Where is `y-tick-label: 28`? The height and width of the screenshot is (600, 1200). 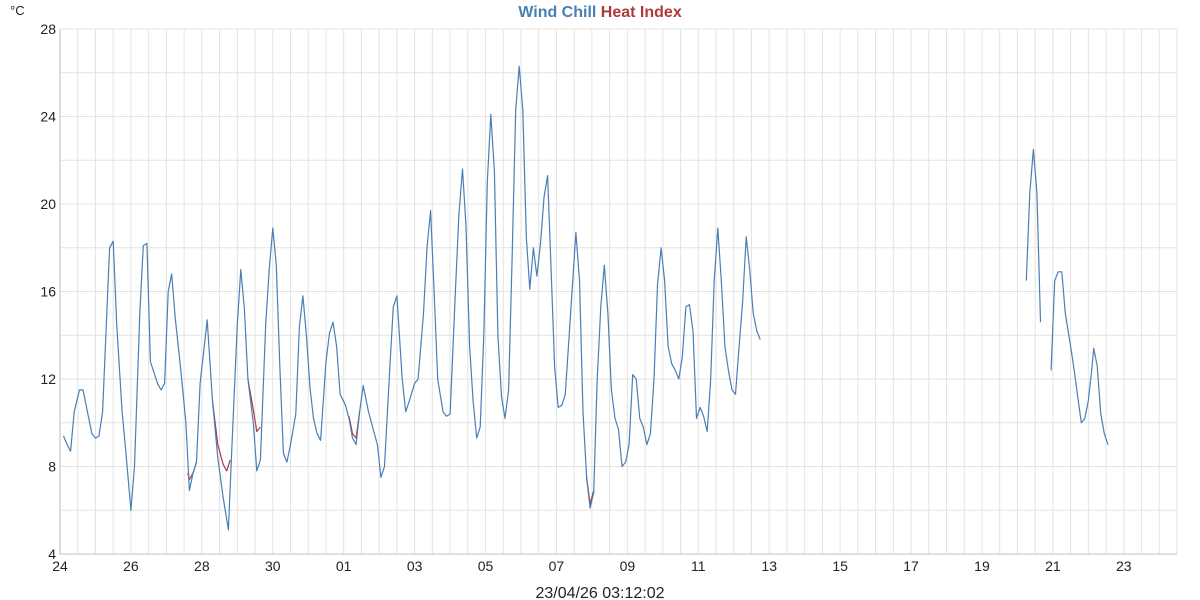 y-tick-label: 28 is located at coordinates (48, 29).